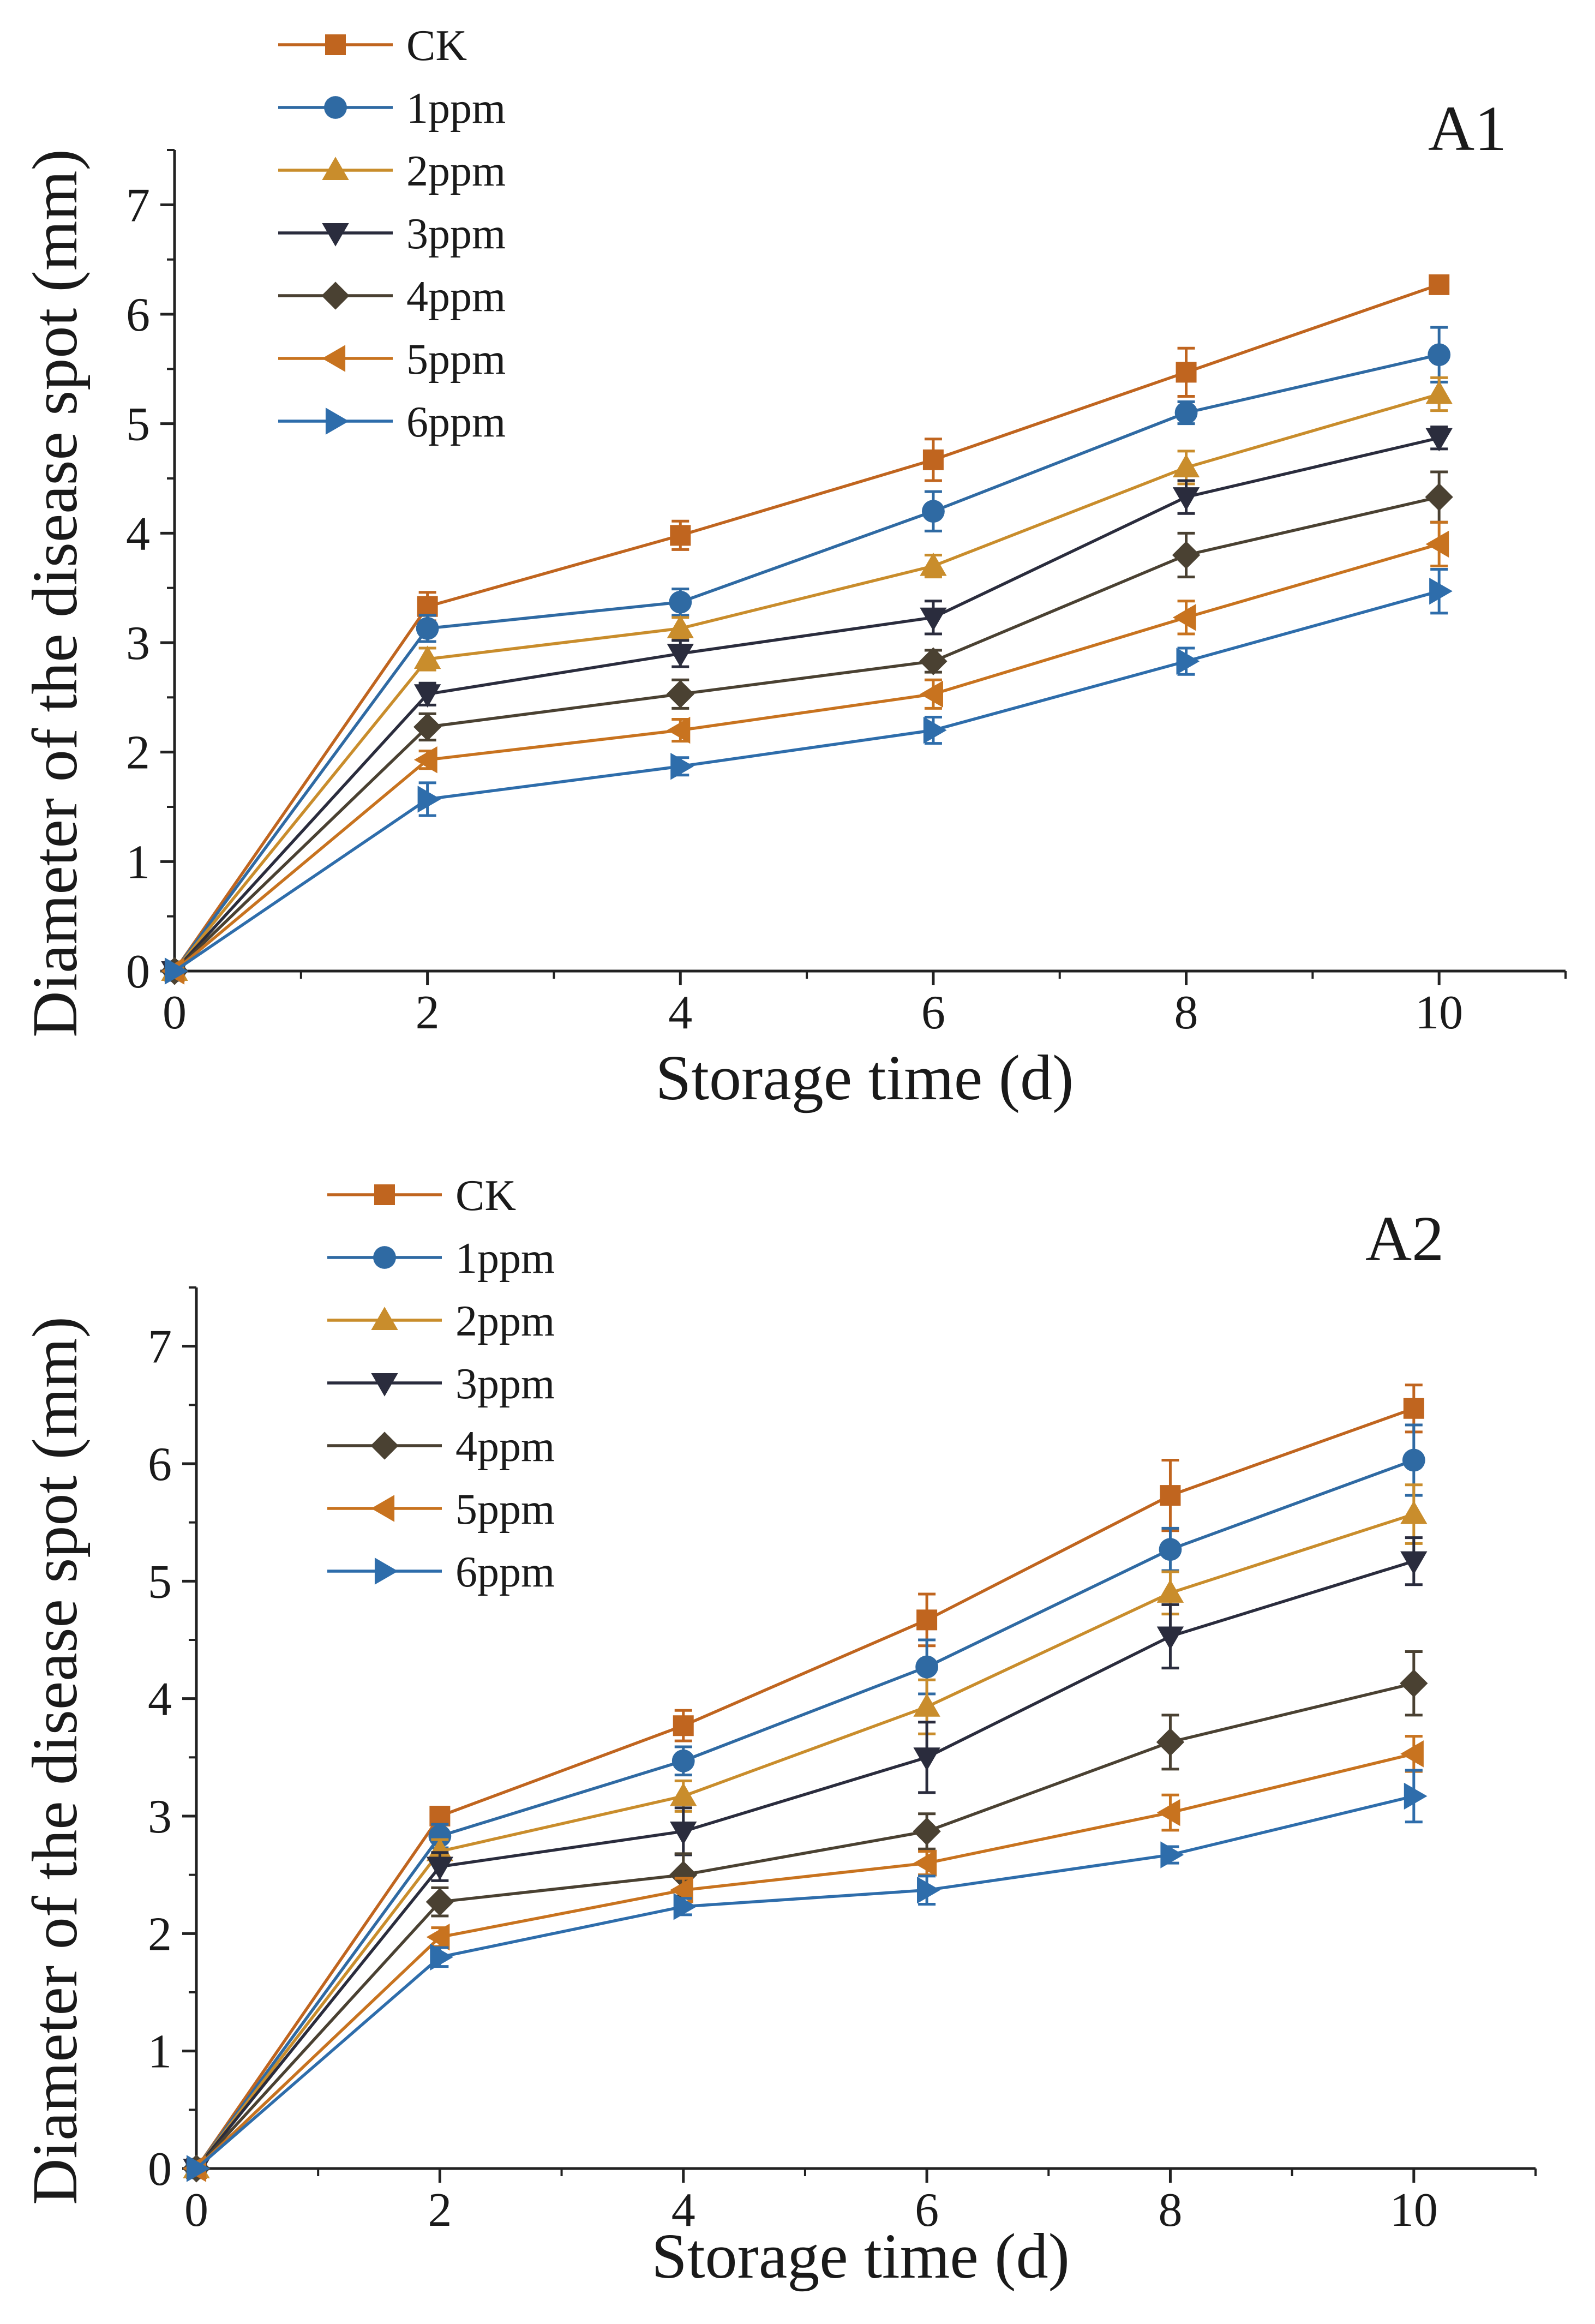 The width and height of the screenshot is (1595, 2324). Describe the element at coordinates (392, 360) in the screenshot. I see `legend-entry-5ppm: 5ppm` at that location.